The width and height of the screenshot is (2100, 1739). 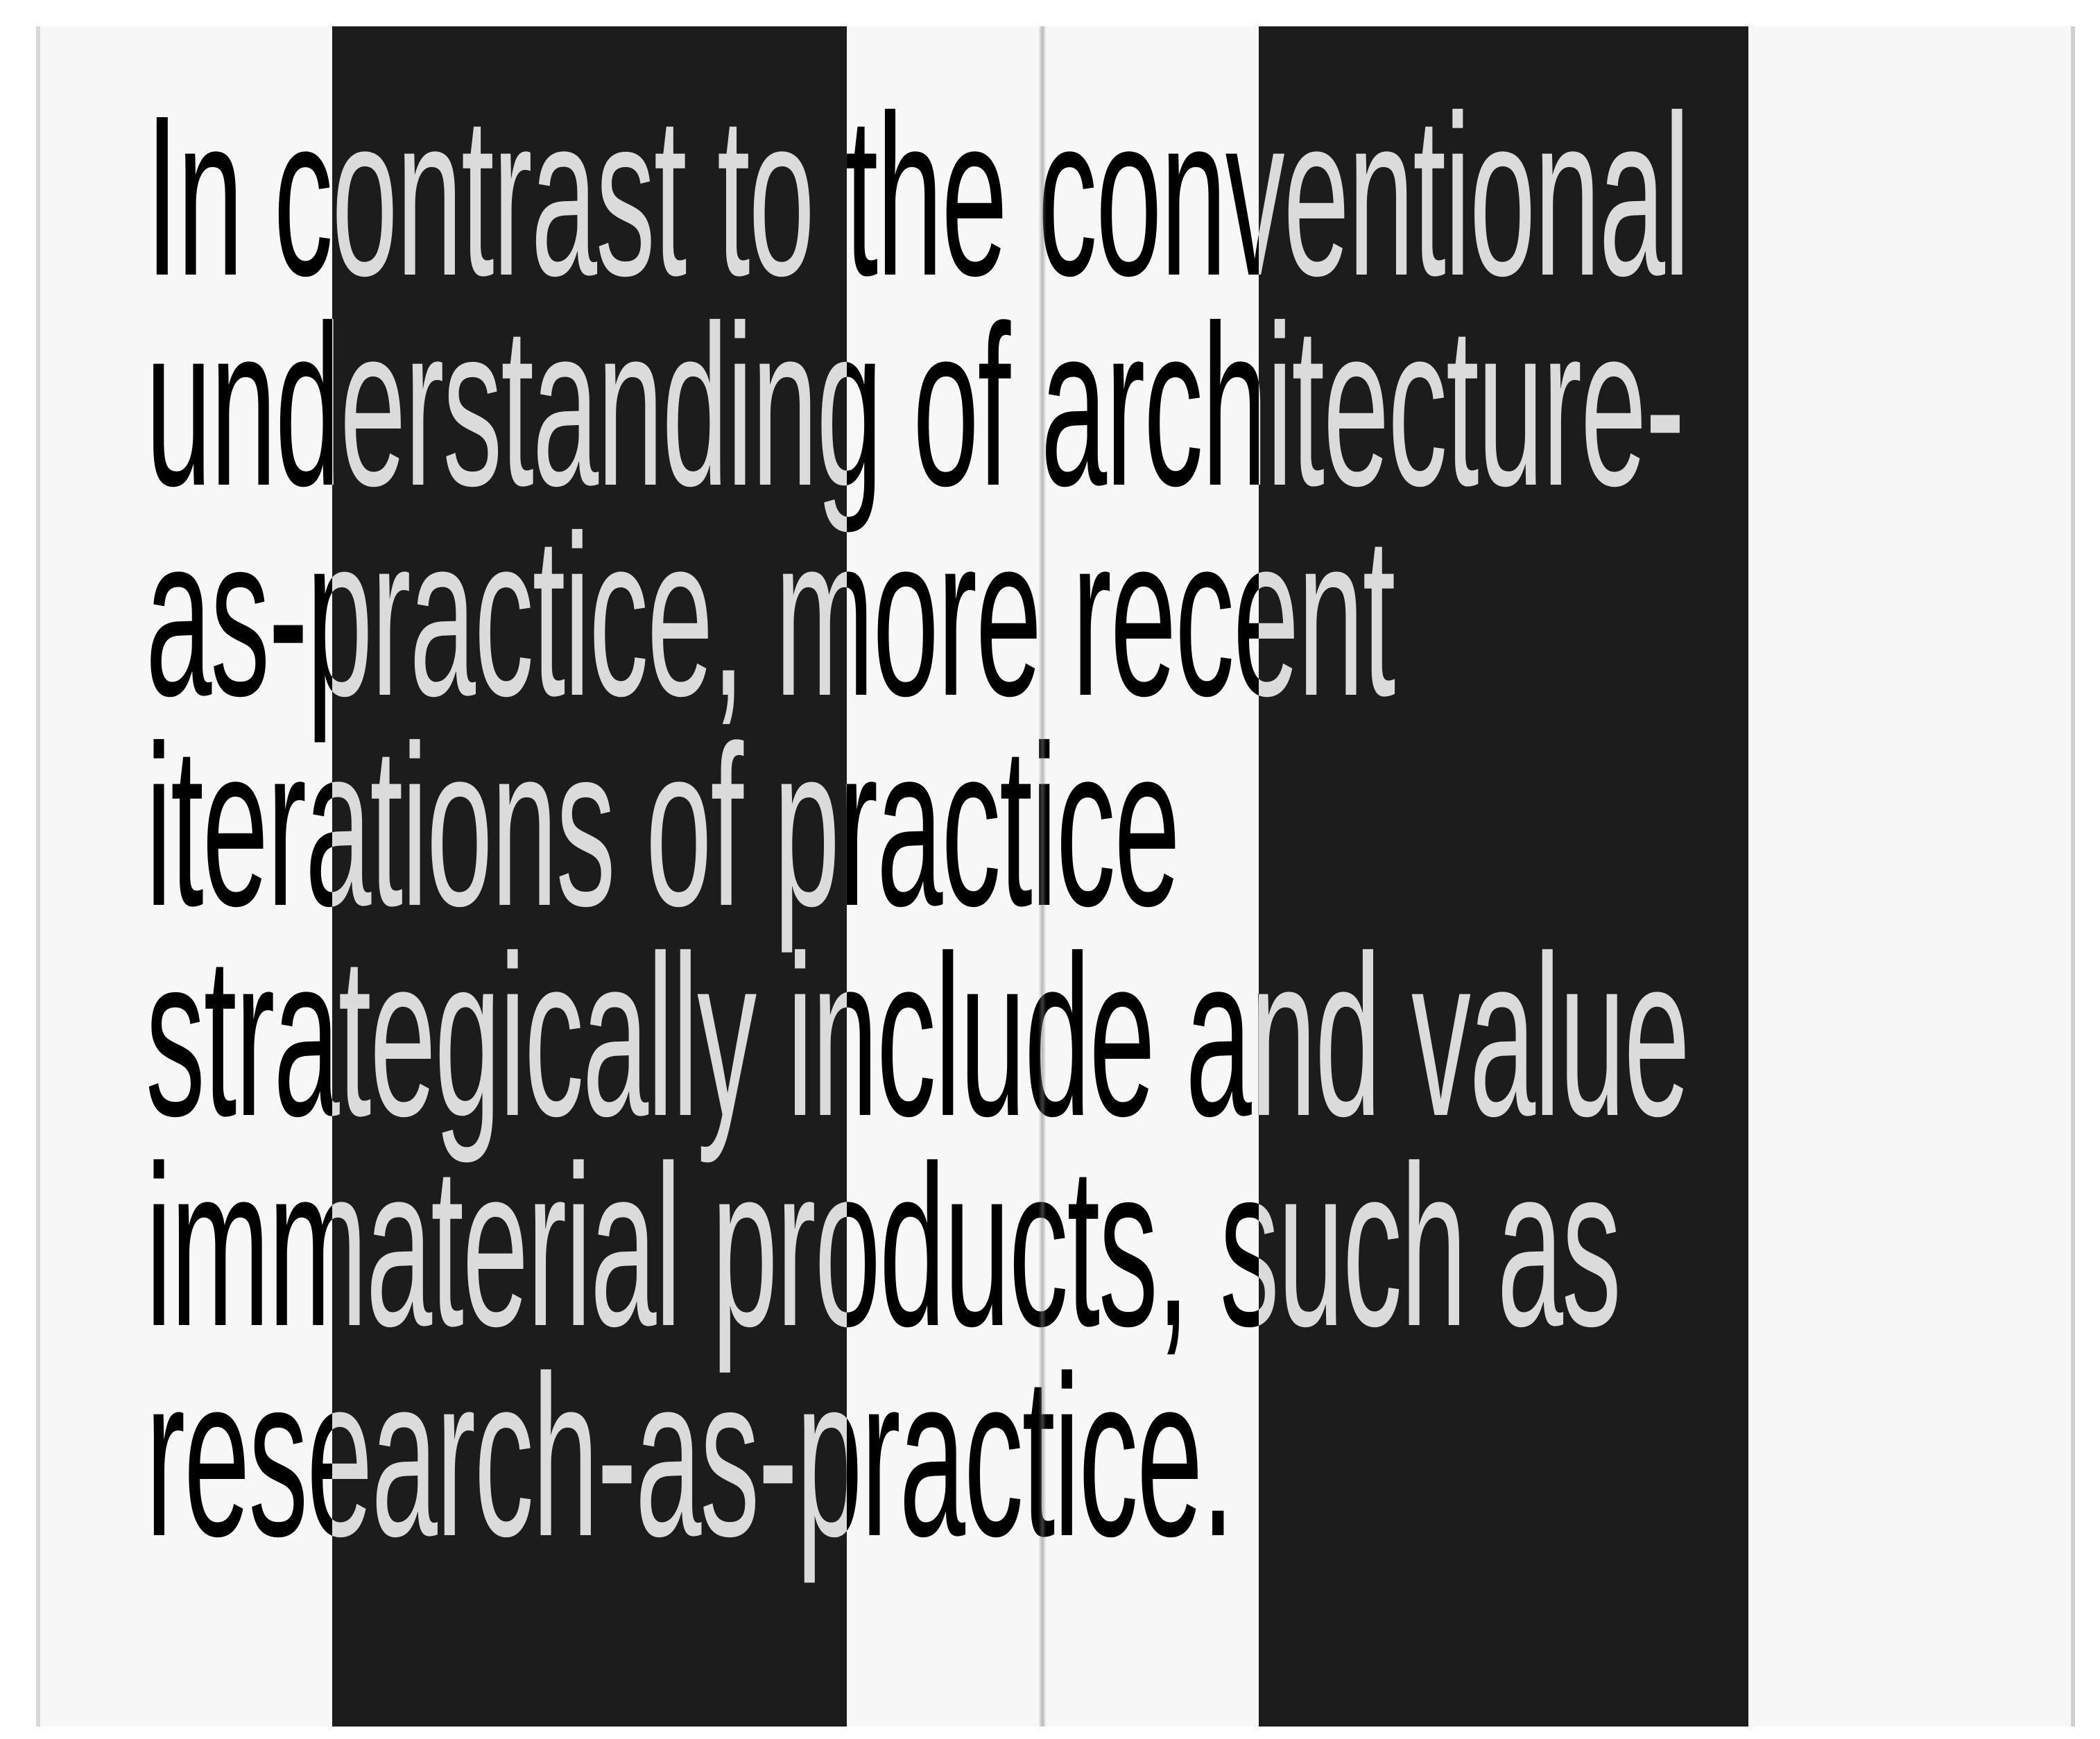 What do you see at coordinates (770, 615) in the screenshot?
I see `quote-line: as-practice, more recent` at bounding box center [770, 615].